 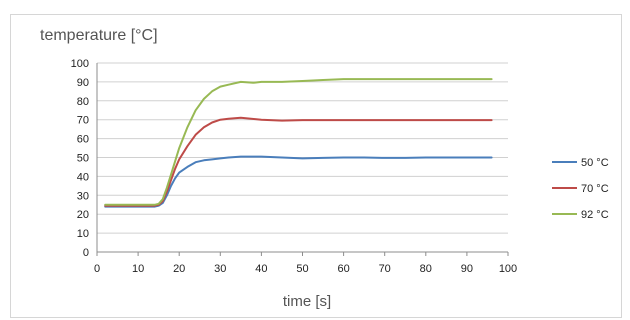 I want to click on x-tick-label: 40, so click(x=261, y=269).